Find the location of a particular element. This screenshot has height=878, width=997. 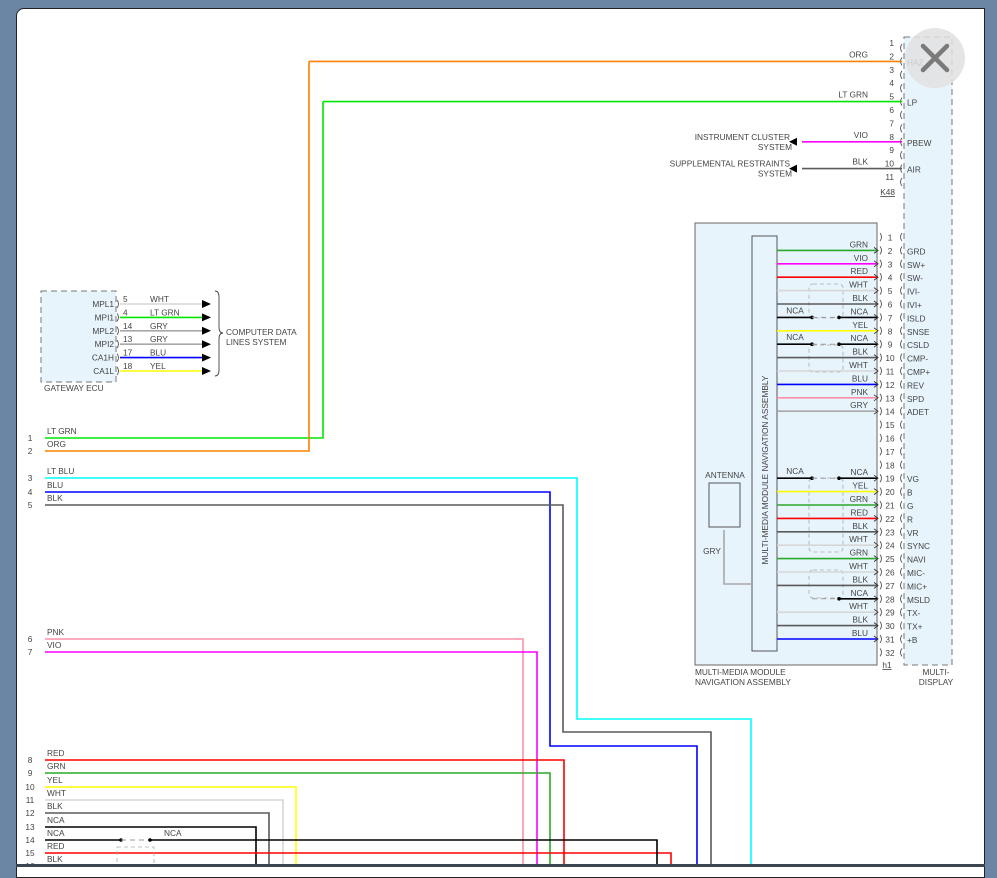

pin-signal-label: CA1H is located at coordinates (103, 358).